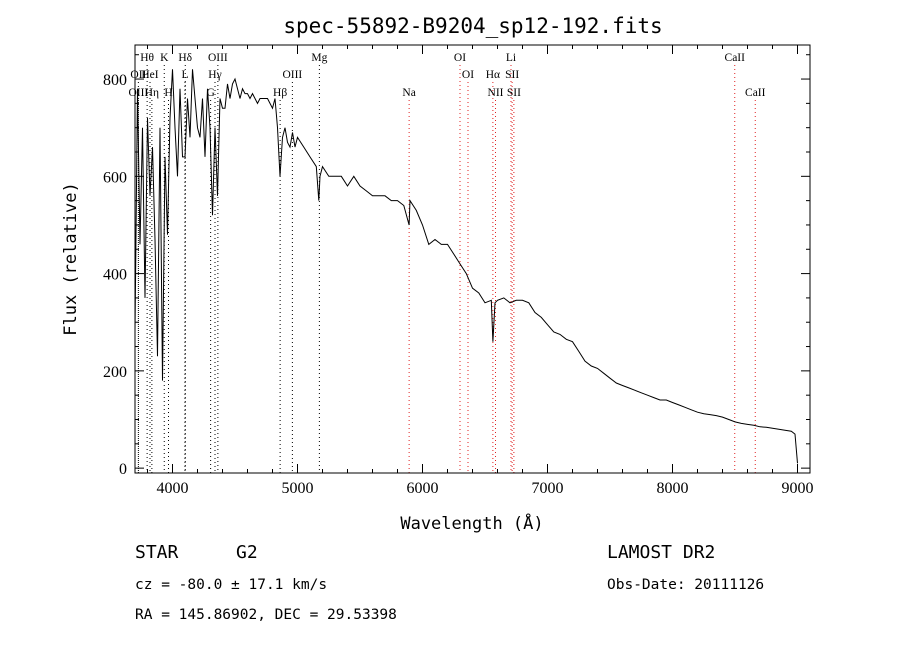  I want to click on chart-title: spec-55892-B9204_sp12-192.fits, so click(472, 26).